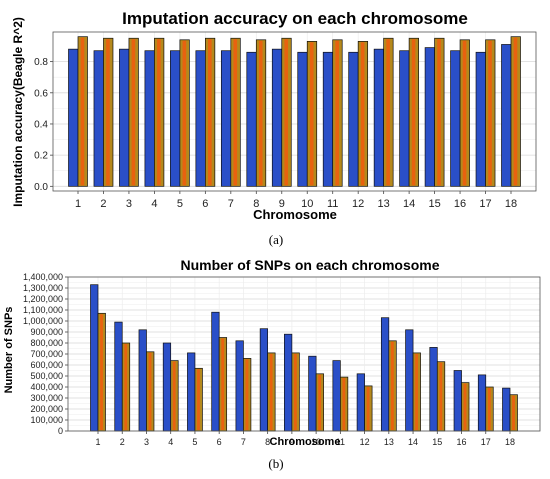 The image size is (550, 479). I want to click on y-tick-label: 900,000, so click(46, 332).